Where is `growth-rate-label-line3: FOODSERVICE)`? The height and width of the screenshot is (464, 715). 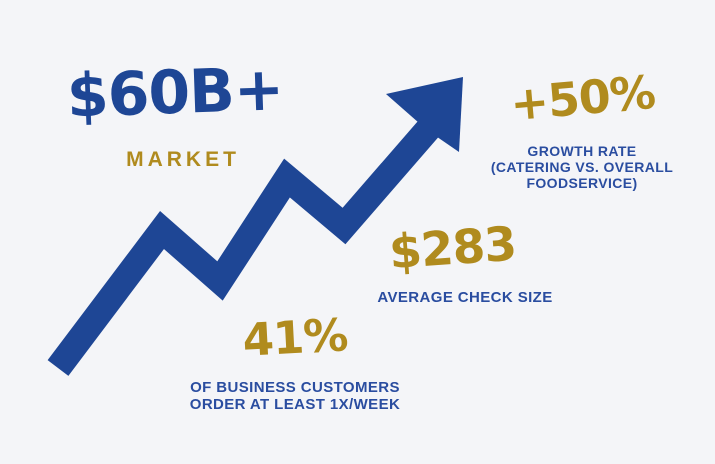 growth-rate-label-line3: FOODSERVICE) is located at coordinates (582, 183).